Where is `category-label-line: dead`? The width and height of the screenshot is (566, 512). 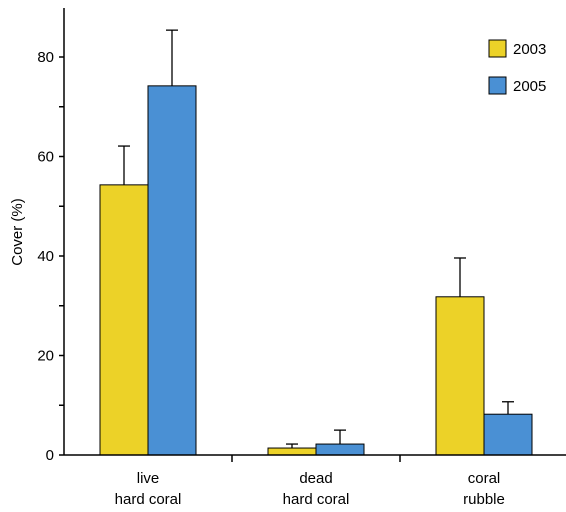
category-label-line: dead is located at coordinates (315, 478).